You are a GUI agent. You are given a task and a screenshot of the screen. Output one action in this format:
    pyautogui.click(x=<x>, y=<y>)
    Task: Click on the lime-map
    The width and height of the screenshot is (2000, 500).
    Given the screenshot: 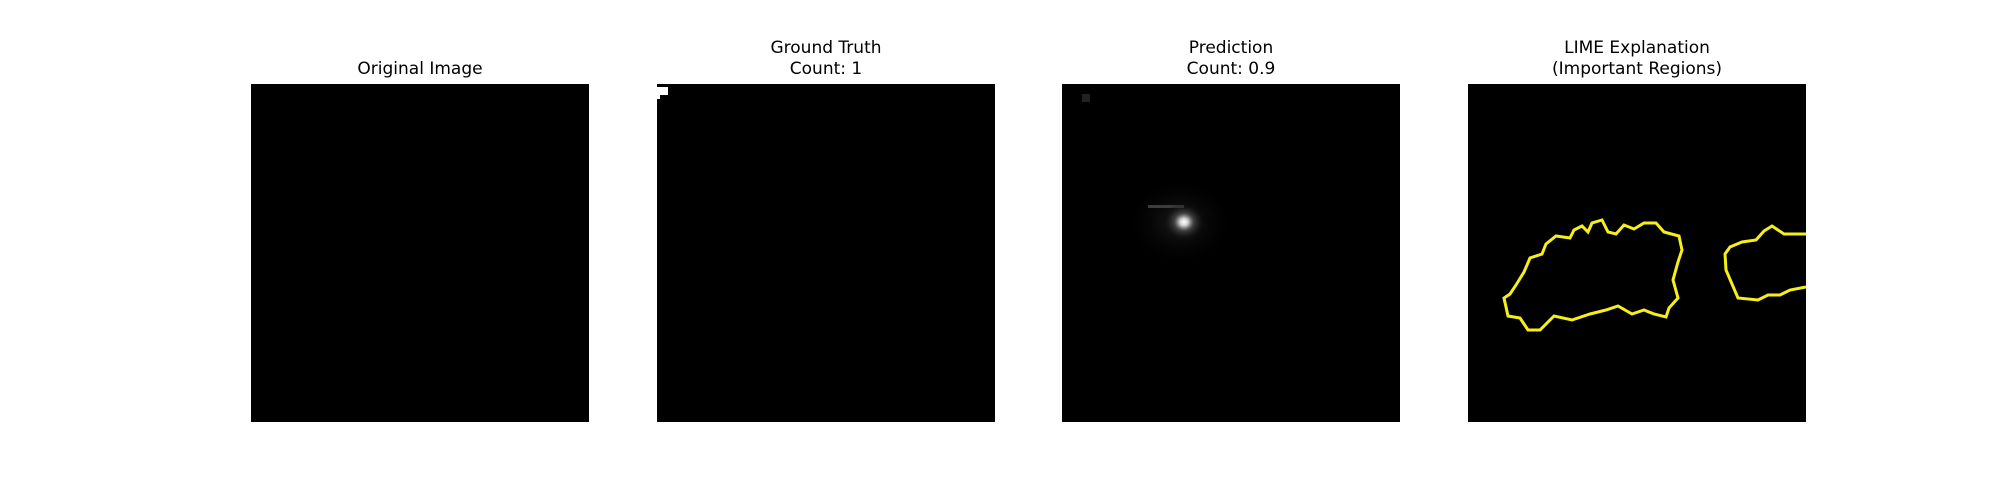 What is the action you would take?
    pyautogui.click(x=1637, y=253)
    